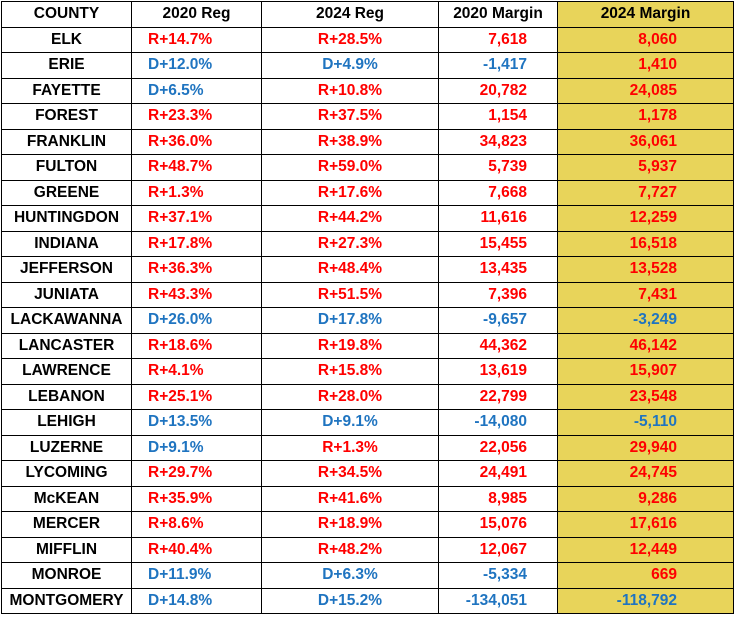  Describe the element at coordinates (498, 90) in the screenshot. I see `margin-2020-cell: 20,782` at that location.